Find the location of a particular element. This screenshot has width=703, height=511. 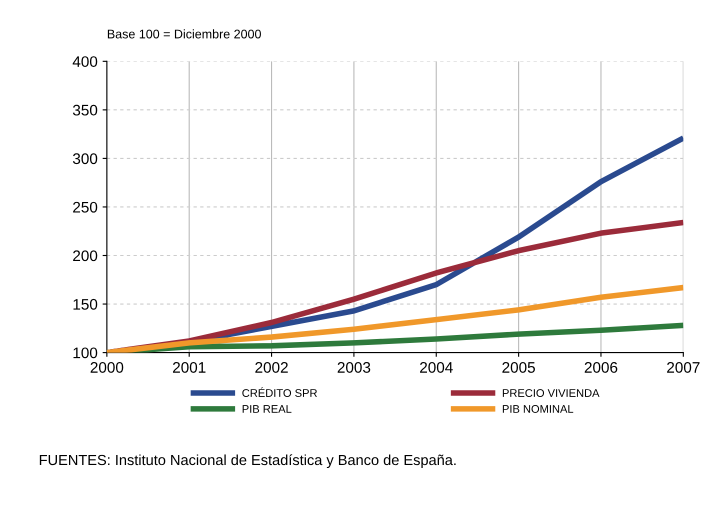

x-tick-label: 2002 is located at coordinates (271, 367).